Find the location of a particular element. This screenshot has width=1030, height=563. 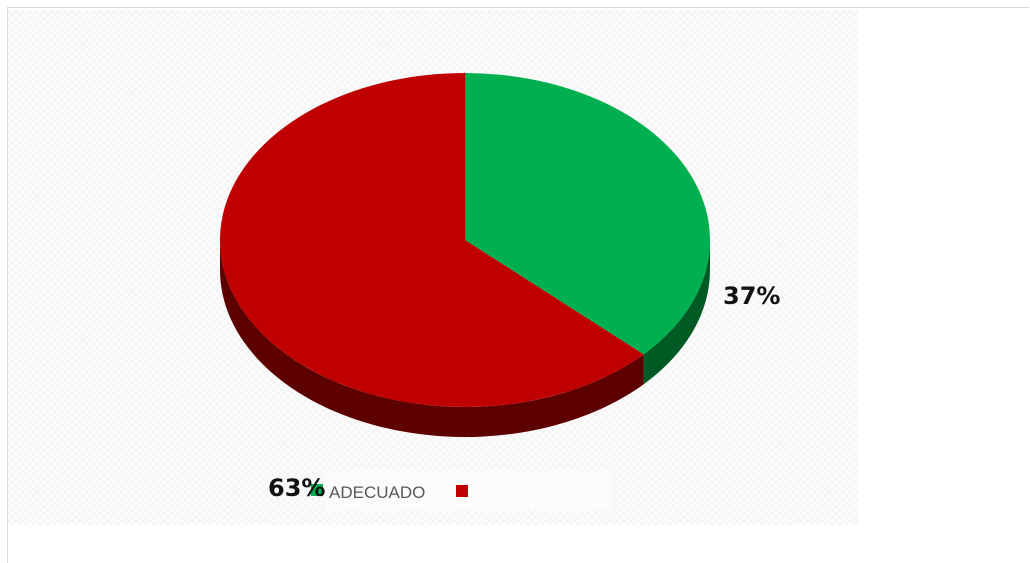

legend-swatch-red is located at coordinates (462, 491).